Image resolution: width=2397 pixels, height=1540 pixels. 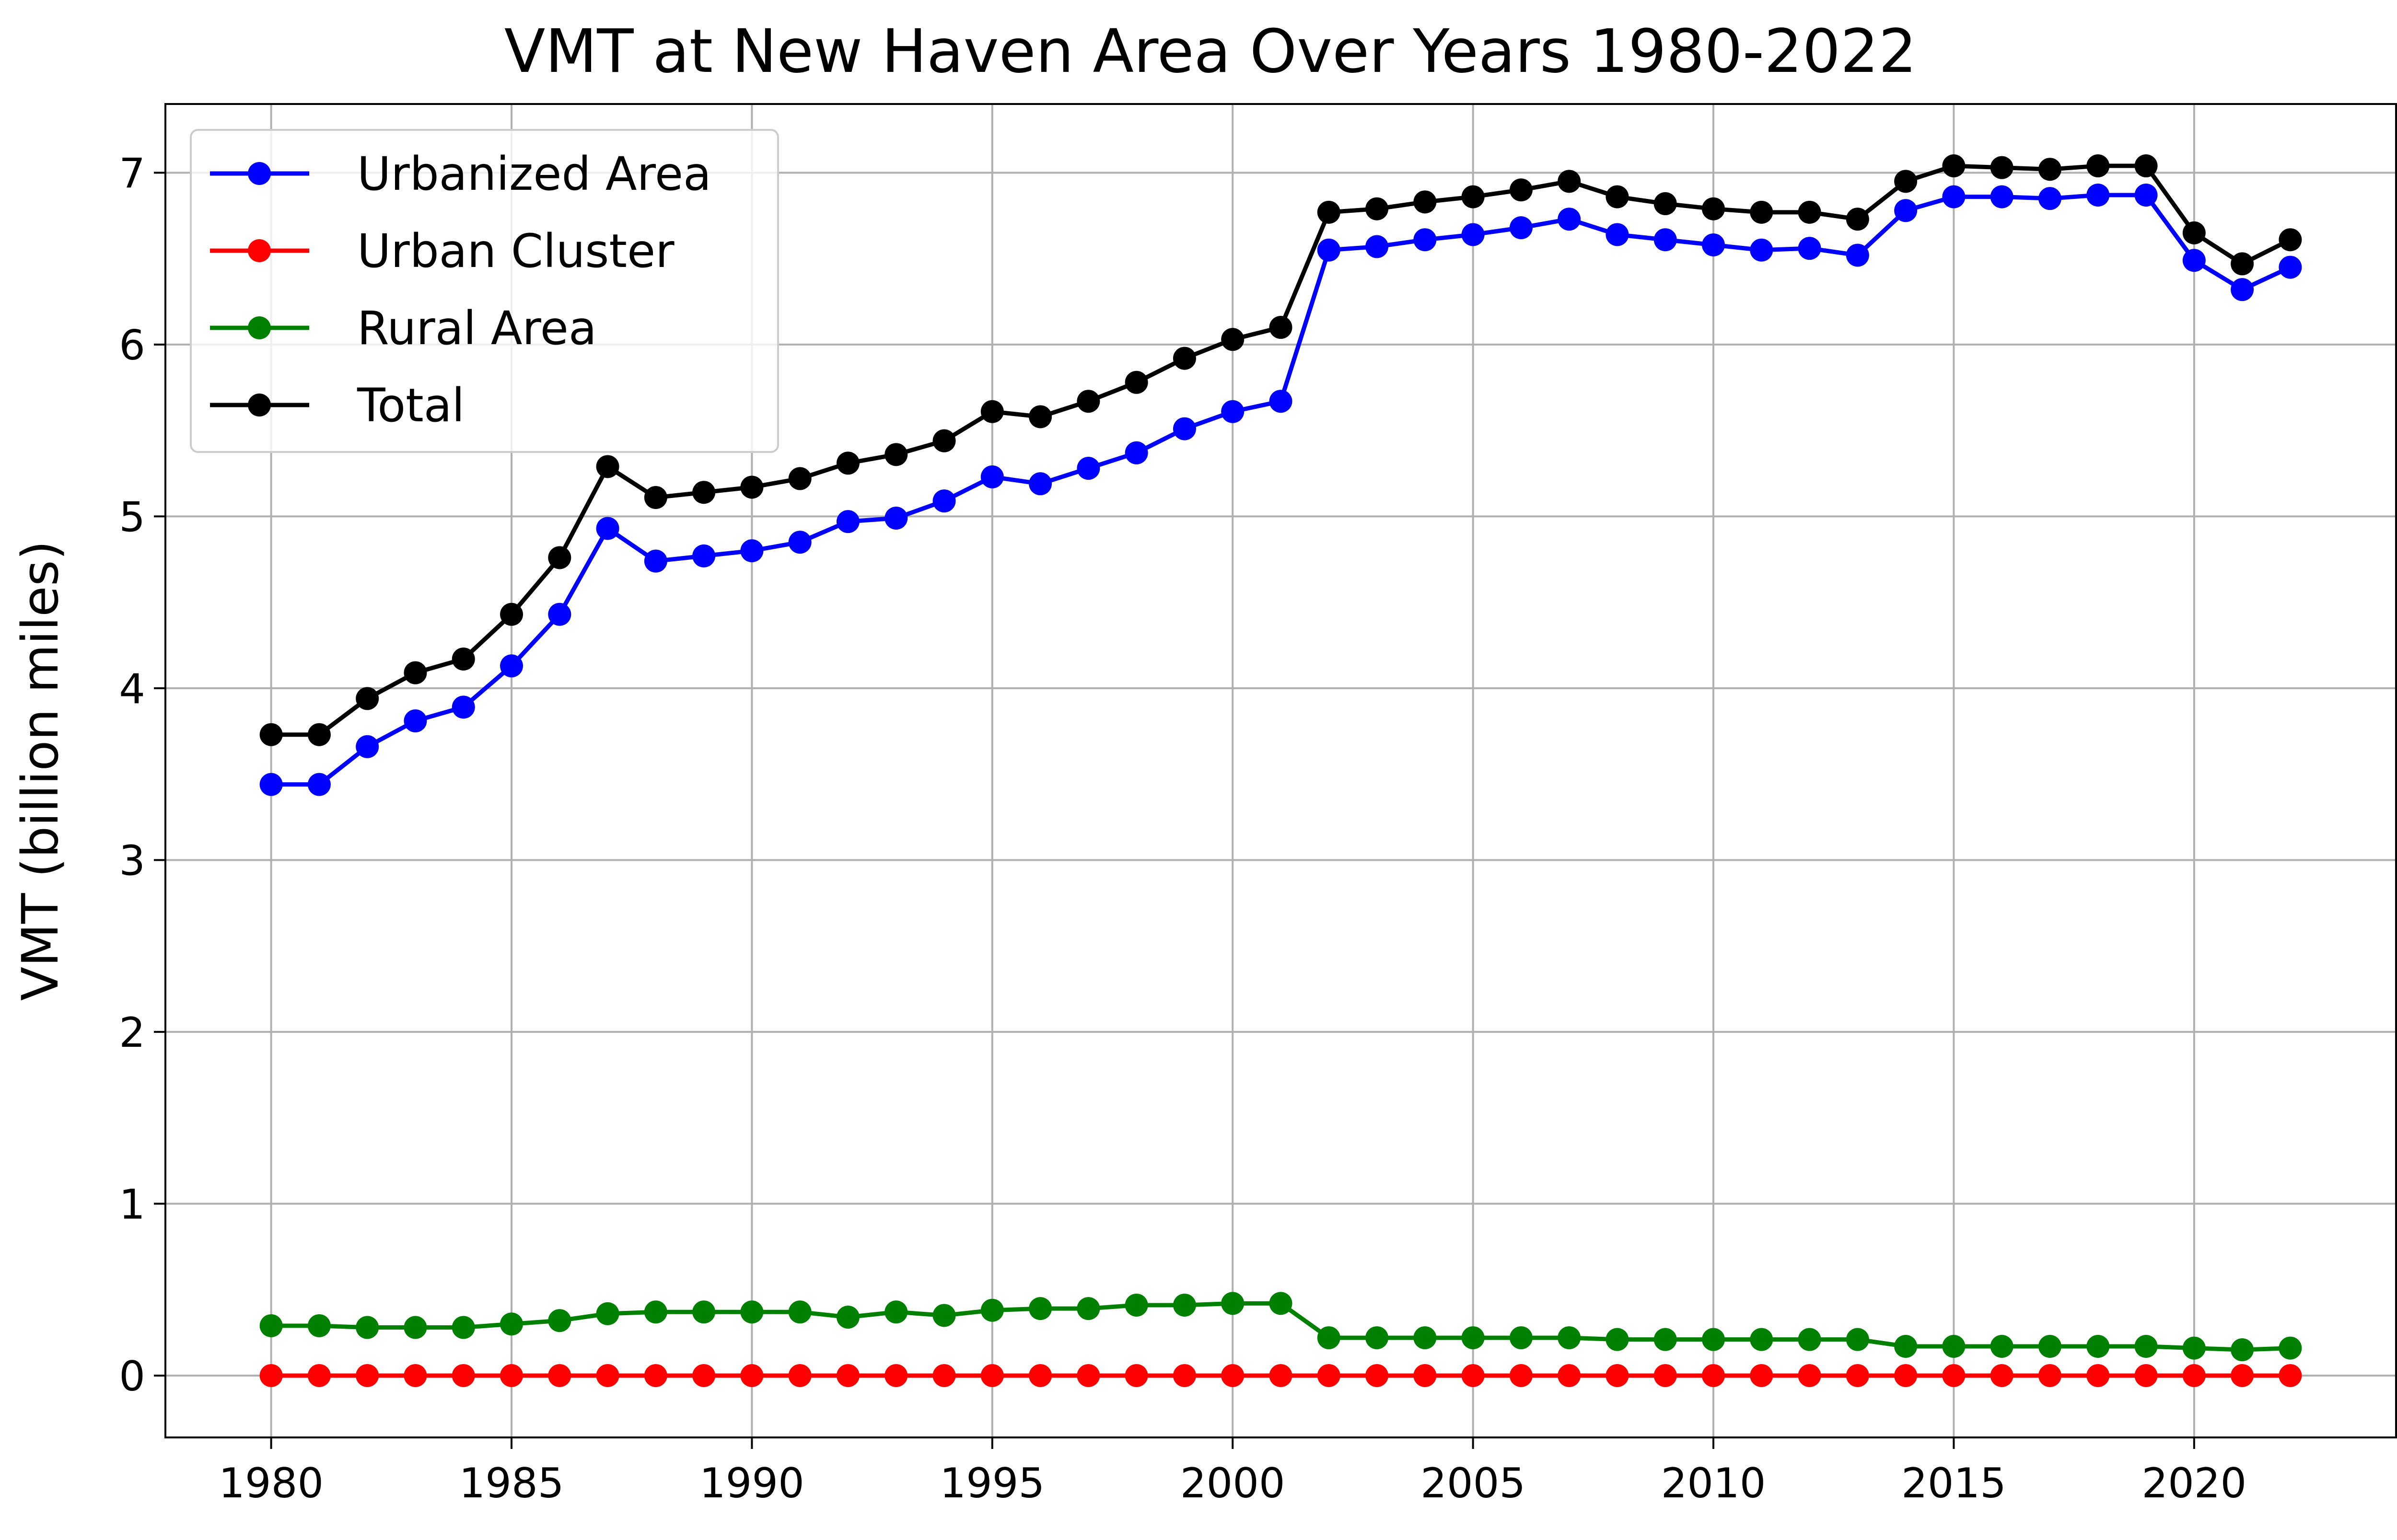 I want to click on y-axis-label: VMT (billion miles), so click(x=40, y=771).